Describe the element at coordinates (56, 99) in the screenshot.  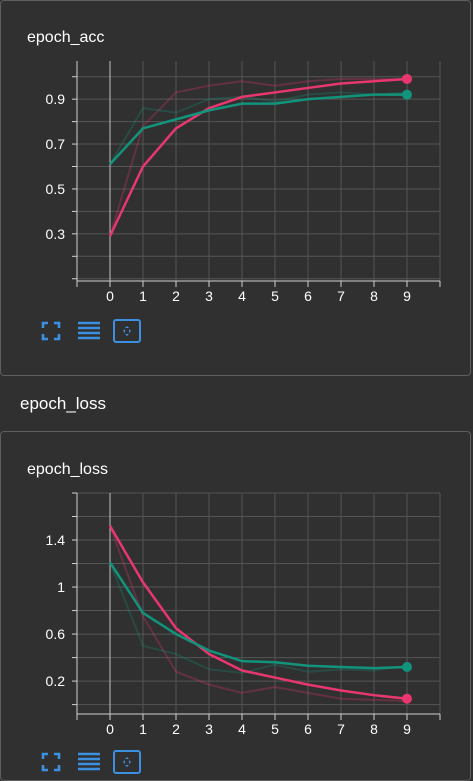
I see `y-tick-label: 0.9` at that location.